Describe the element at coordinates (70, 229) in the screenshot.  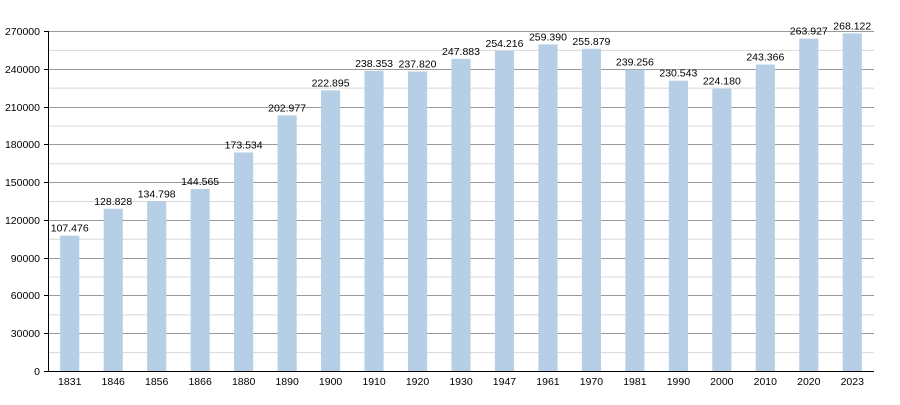
I see `bar-value-label: 107.476` at that location.